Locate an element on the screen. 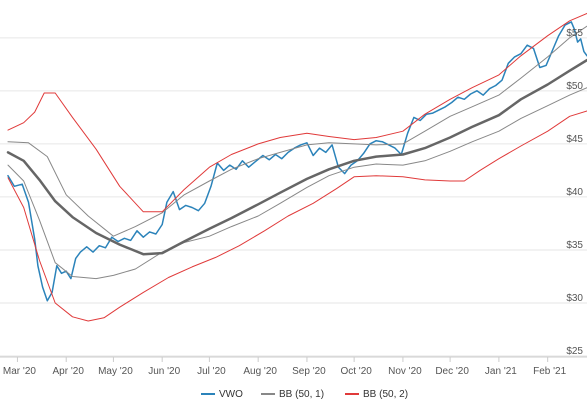 The height and width of the screenshot is (406, 587). legend-item: BB (50, 2) is located at coordinates (376, 394).